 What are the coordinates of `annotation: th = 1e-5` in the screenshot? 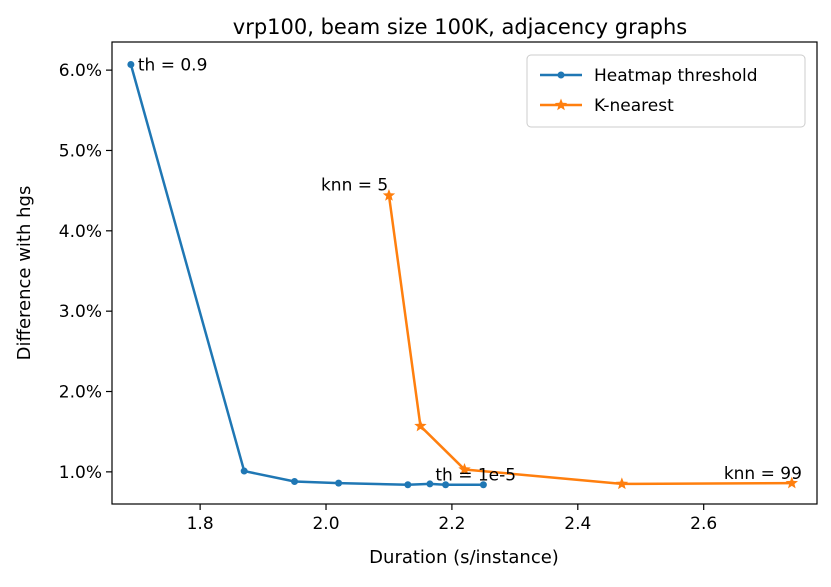 It's located at (475, 476).